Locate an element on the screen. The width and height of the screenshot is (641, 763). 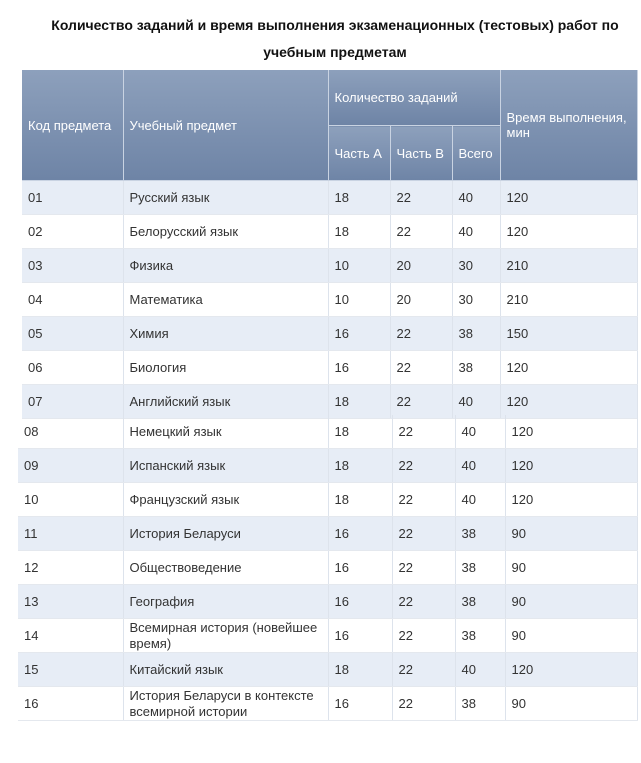
table-row: 06 Биология 16 22 38 120 is located at coordinates (330, 367).